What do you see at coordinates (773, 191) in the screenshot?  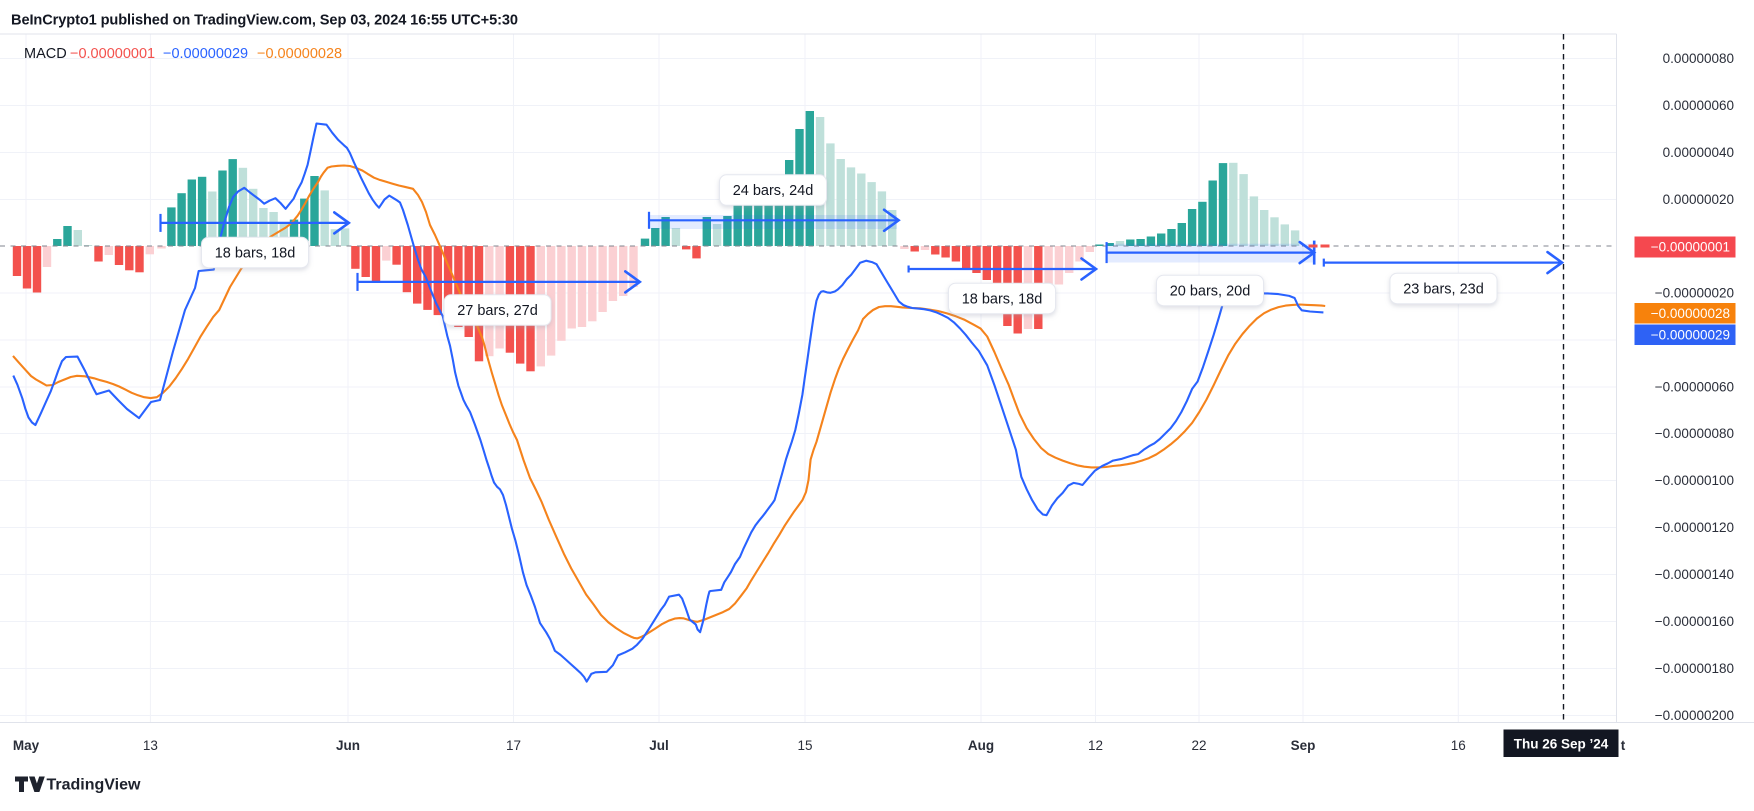 I see `svg-text: 24 bars, 24d` at bounding box center [773, 191].